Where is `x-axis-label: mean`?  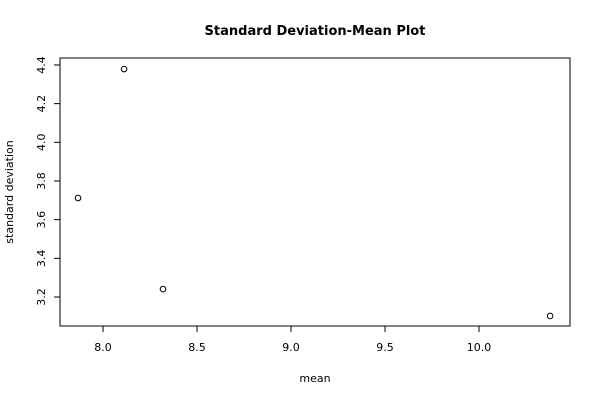
x-axis-label: mean is located at coordinates (314, 378).